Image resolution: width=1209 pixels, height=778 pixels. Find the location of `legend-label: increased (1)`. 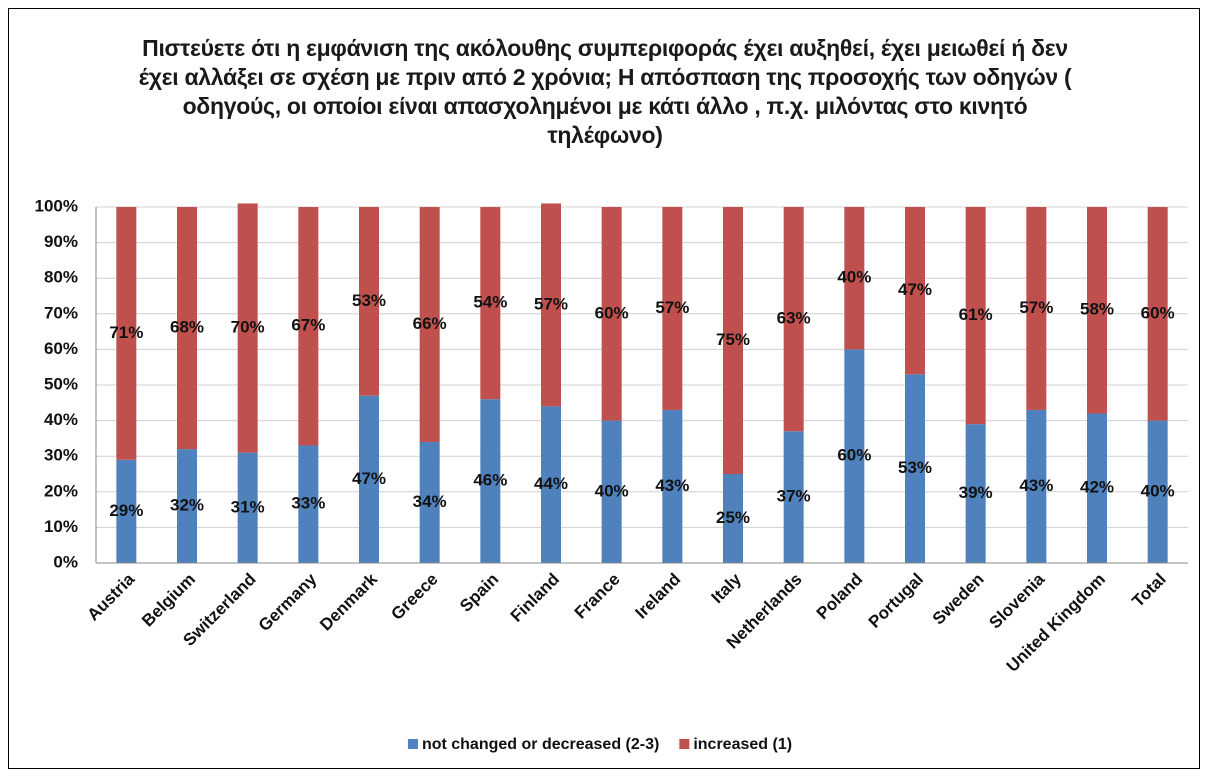

legend-label: increased (1) is located at coordinates (742, 744).